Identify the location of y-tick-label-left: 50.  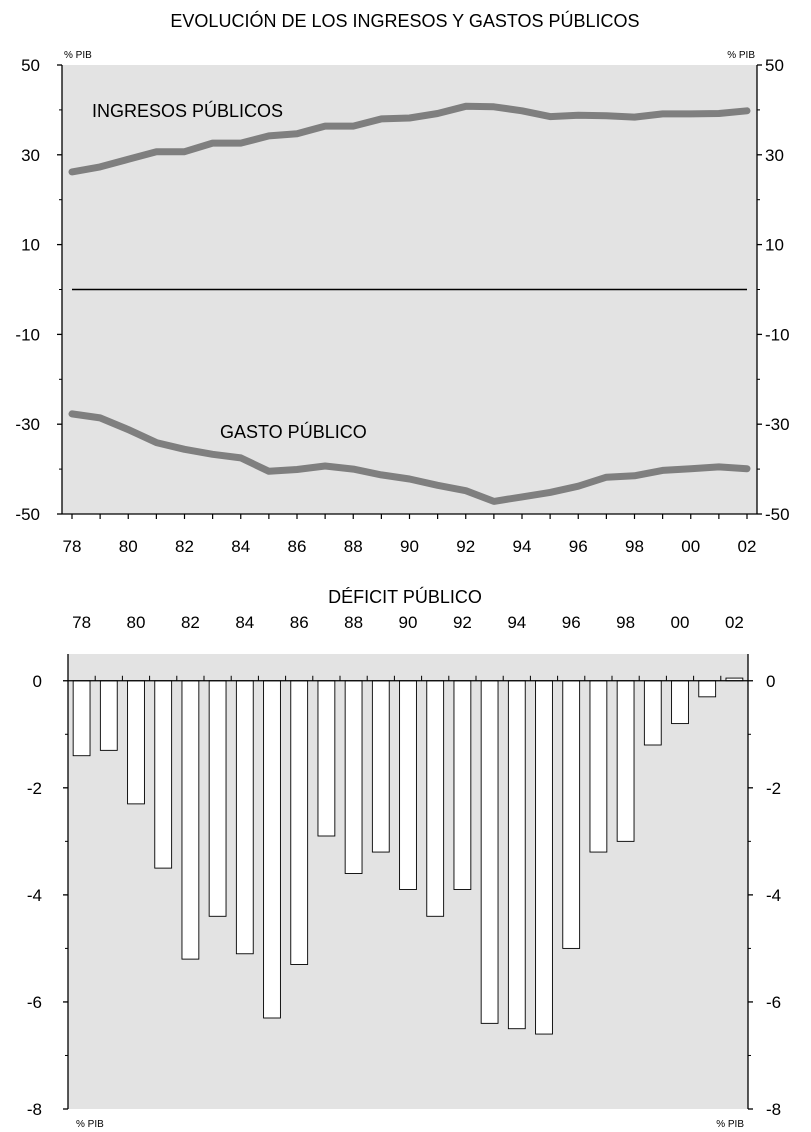
(30, 65).